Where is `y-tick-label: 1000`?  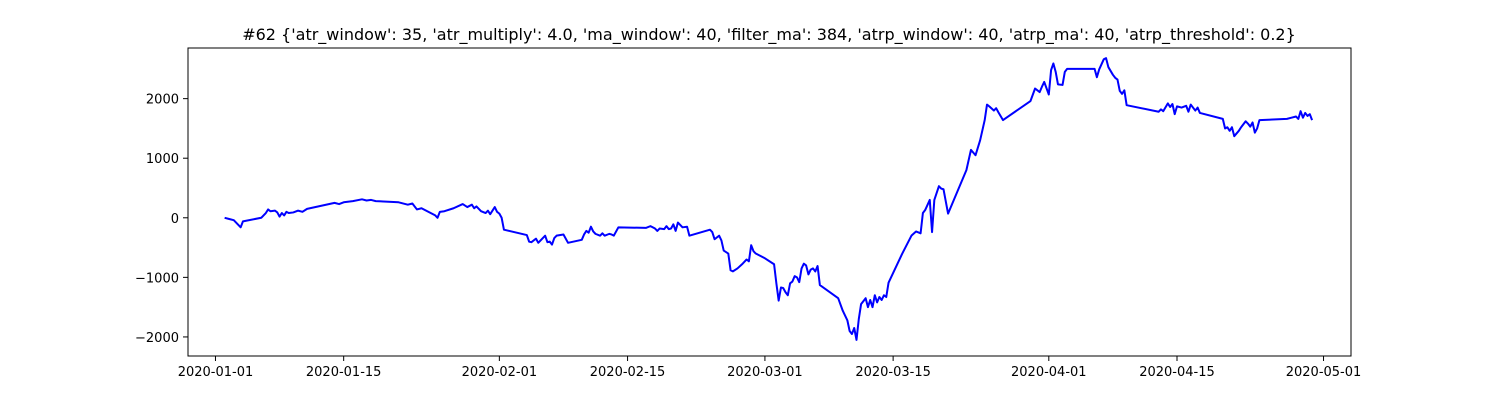
y-tick-label: 1000 is located at coordinates (162, 159).